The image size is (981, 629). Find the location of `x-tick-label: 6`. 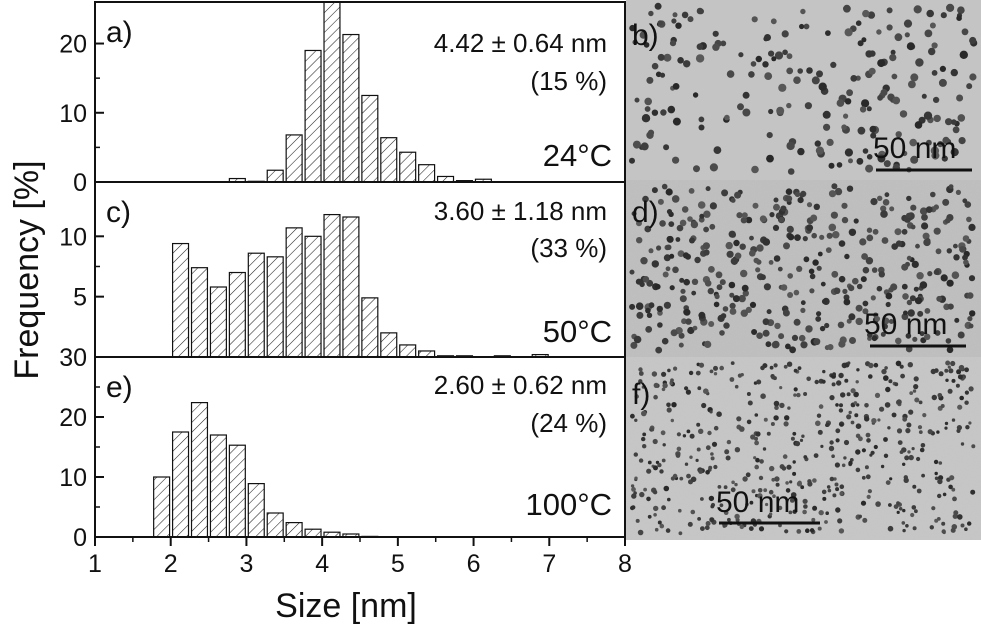

x-tick-label: 6 is located at coordinates (474, 564).